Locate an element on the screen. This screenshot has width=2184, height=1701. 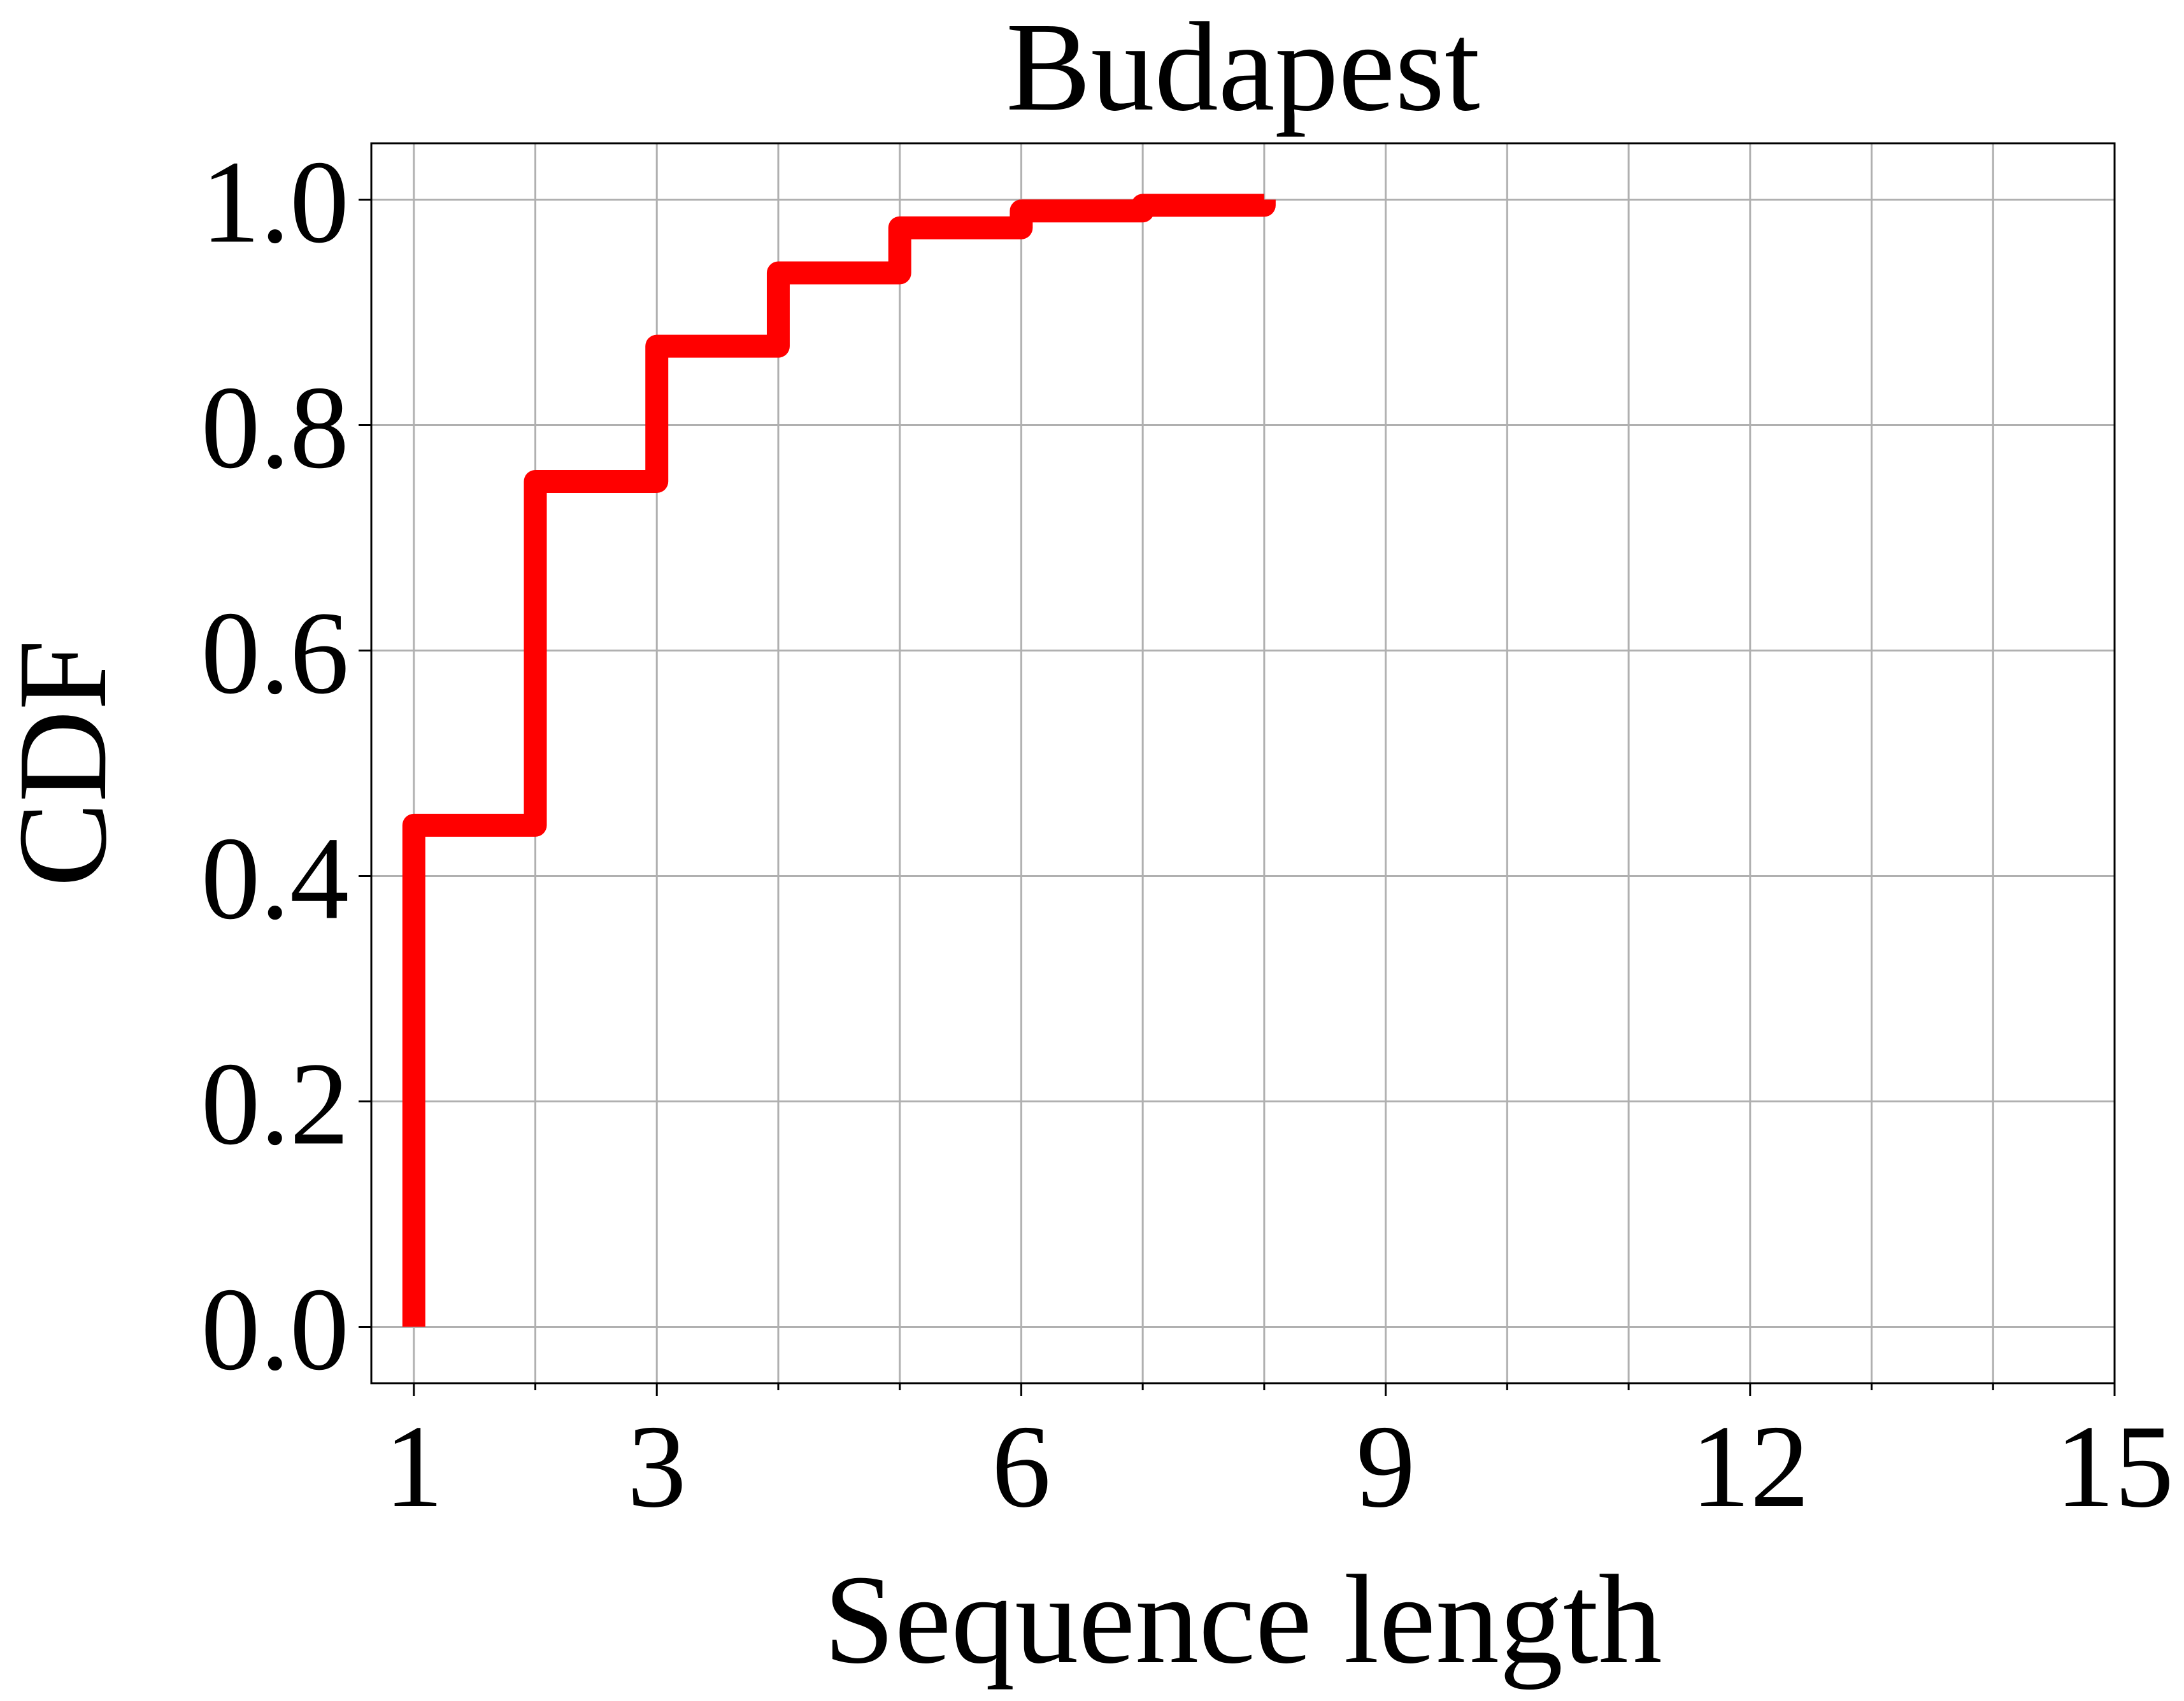
y-axis-label: CDF is located at coordinates (66, 763).